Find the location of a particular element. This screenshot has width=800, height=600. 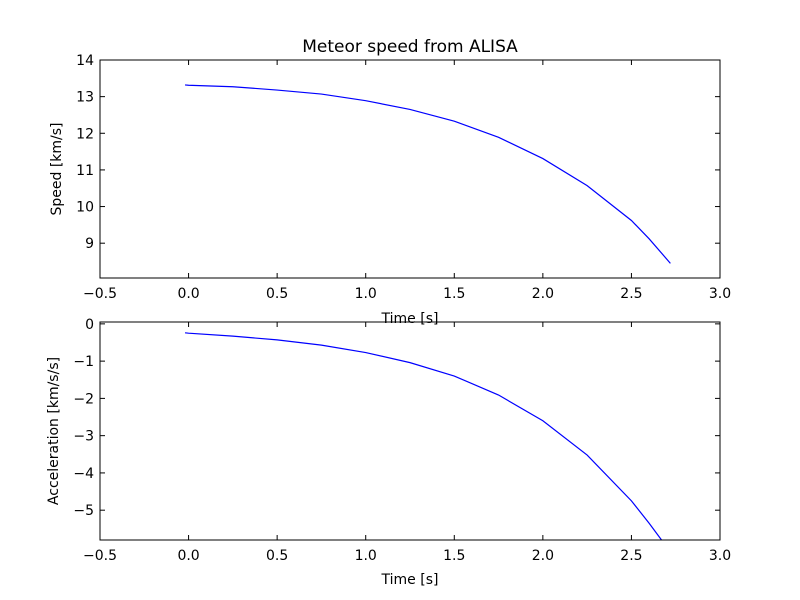

acceleration-y-axis-label: Acceleration [km/s/s] is located at coordinates (54, 431).